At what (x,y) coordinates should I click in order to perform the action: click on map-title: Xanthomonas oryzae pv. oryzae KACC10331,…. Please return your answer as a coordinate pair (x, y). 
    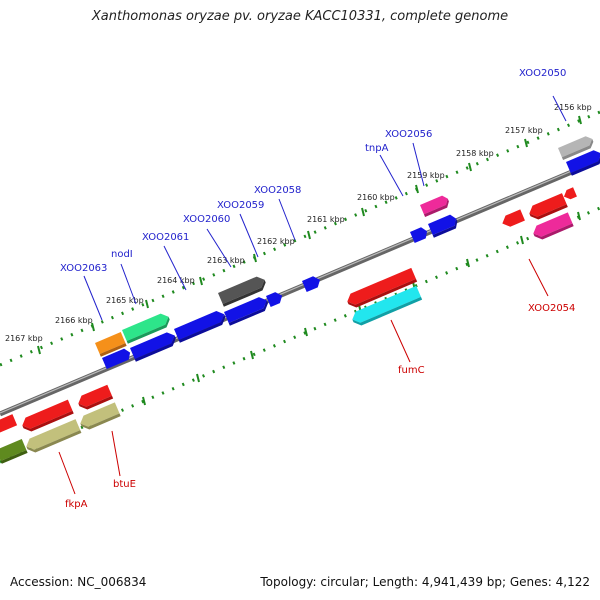
    Looking at the image, I should click on (300, 16).